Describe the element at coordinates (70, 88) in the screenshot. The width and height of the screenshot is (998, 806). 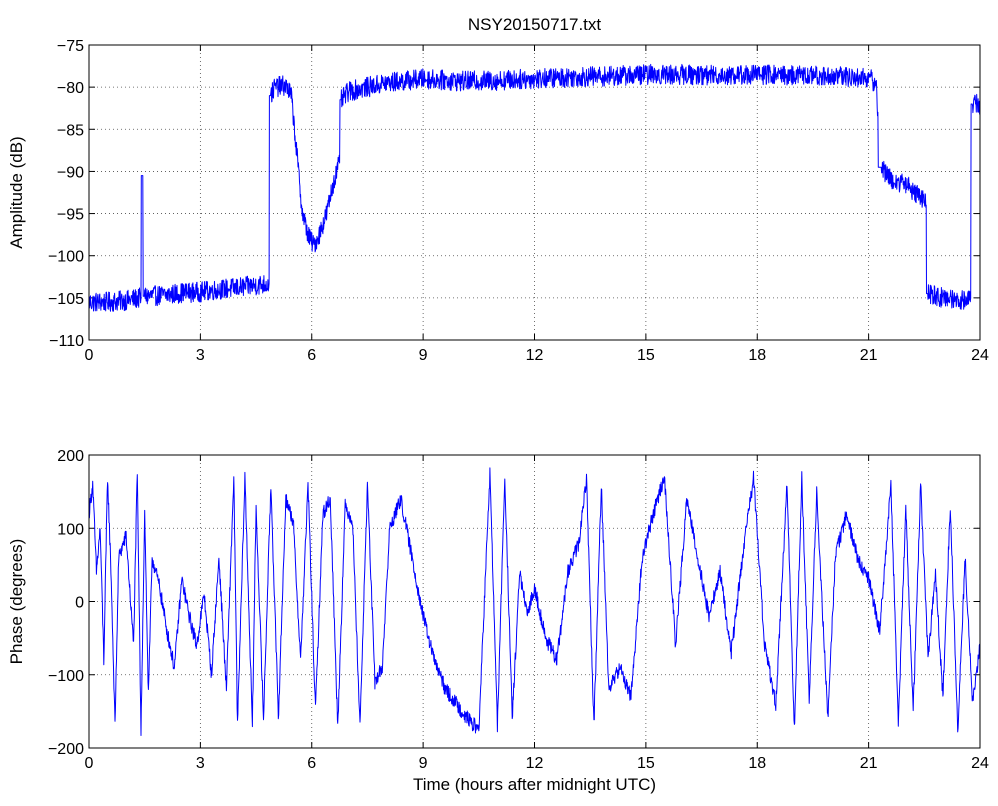
I see `y-tick-label: −80` at that location.